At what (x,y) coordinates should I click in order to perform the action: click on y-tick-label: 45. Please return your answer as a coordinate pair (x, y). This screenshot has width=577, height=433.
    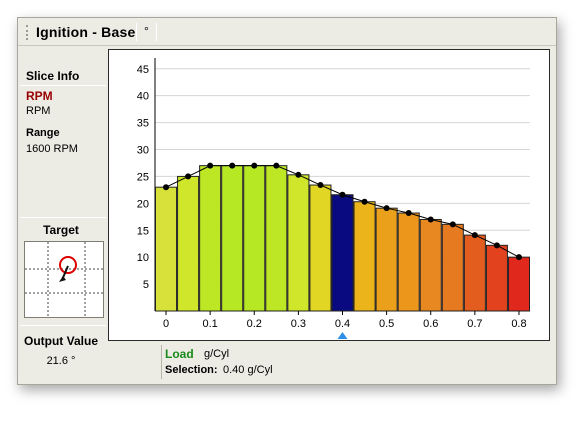
    Looking at the image, I should click on (143, 70).